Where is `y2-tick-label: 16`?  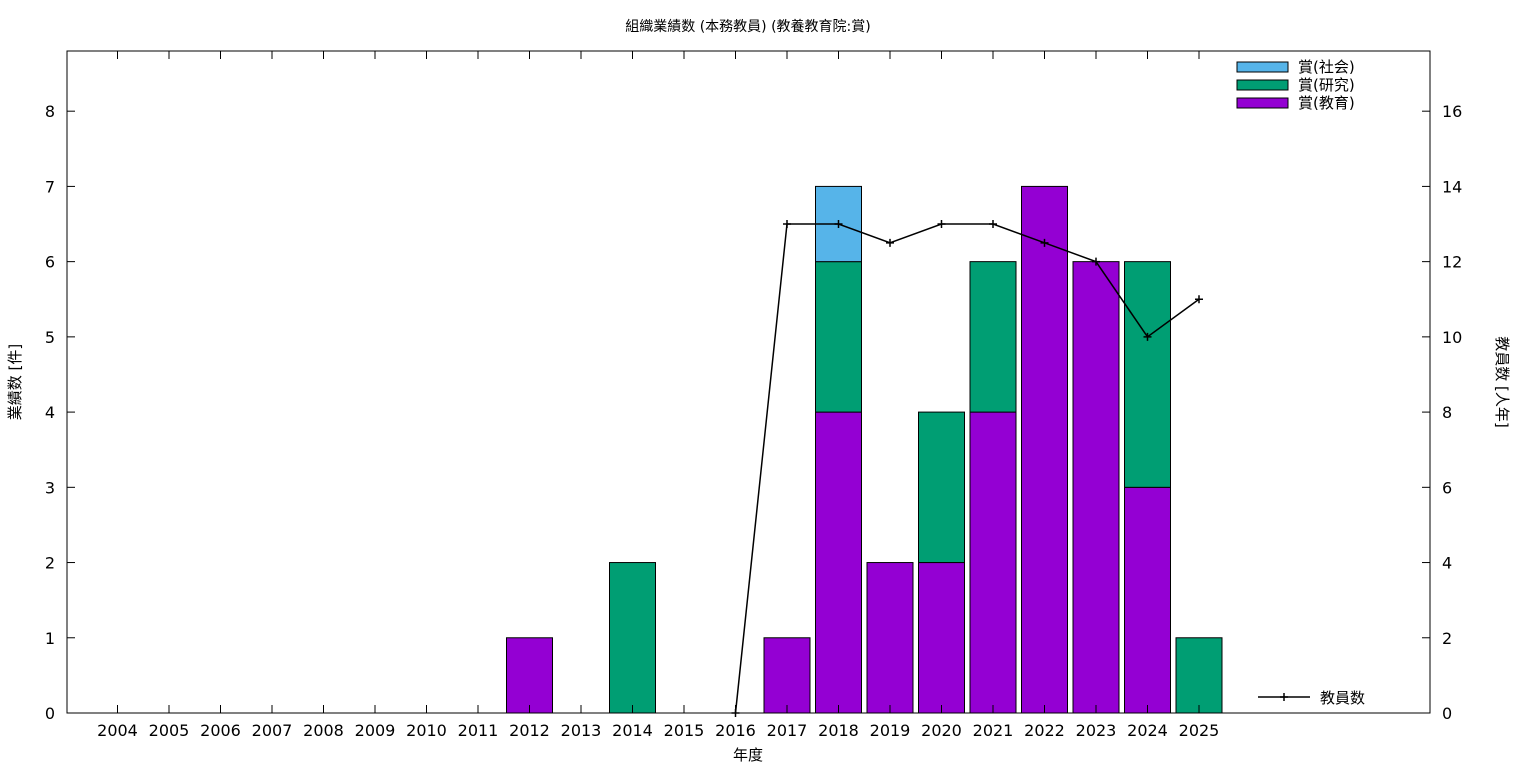 y2-tick-label: 16 is located at coordinates (1452, 111).